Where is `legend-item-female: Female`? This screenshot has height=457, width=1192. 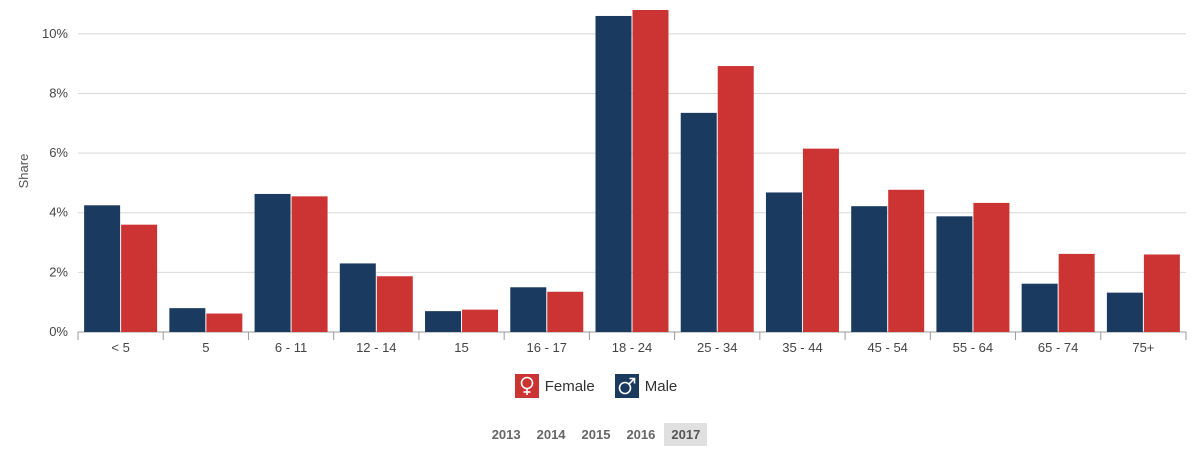
legend-item-female: Female is located at coordinates (554, 386).